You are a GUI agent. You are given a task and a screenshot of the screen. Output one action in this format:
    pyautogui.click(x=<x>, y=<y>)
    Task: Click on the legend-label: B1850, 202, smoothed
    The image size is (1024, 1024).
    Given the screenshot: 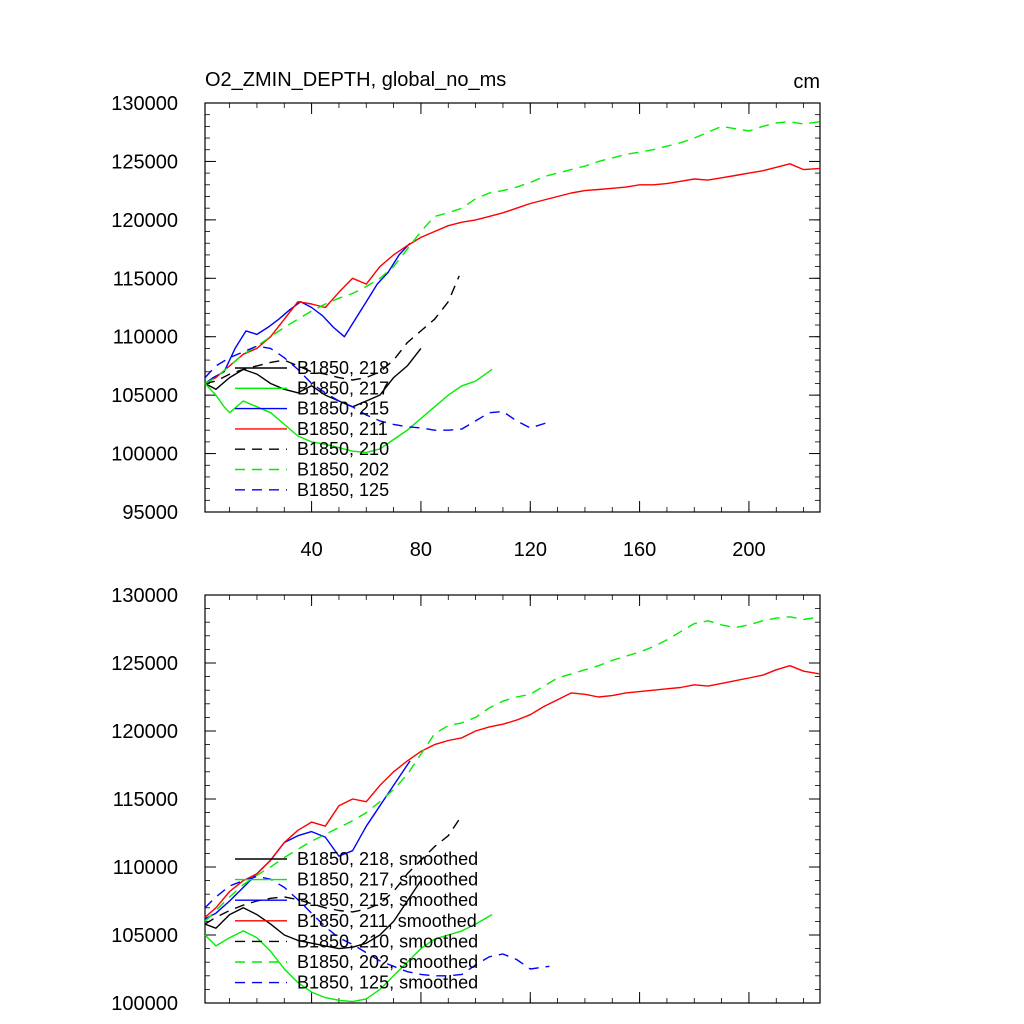 What is the action you would take?
    pyautogui.click(x=387, y=962)
    